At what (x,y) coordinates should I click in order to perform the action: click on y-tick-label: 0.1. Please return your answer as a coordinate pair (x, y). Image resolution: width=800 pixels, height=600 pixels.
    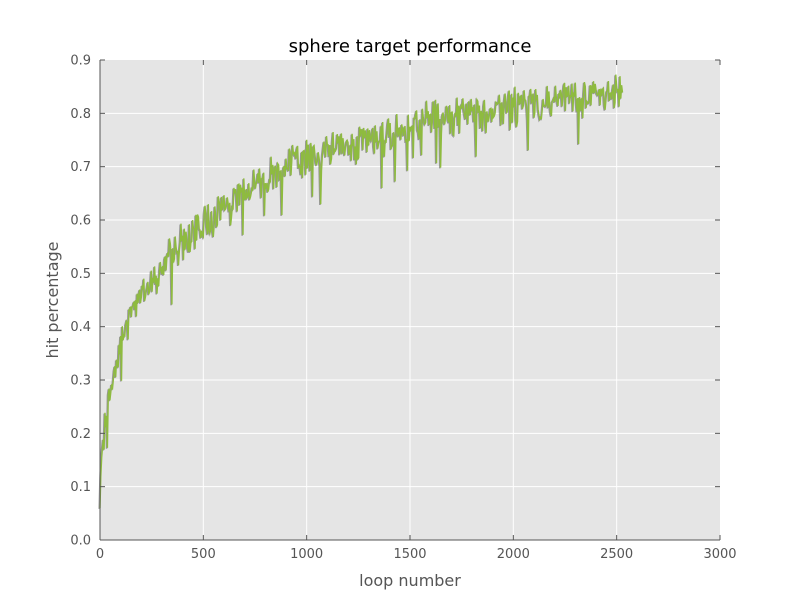
    Looking at the image, I should click on (80, 487).